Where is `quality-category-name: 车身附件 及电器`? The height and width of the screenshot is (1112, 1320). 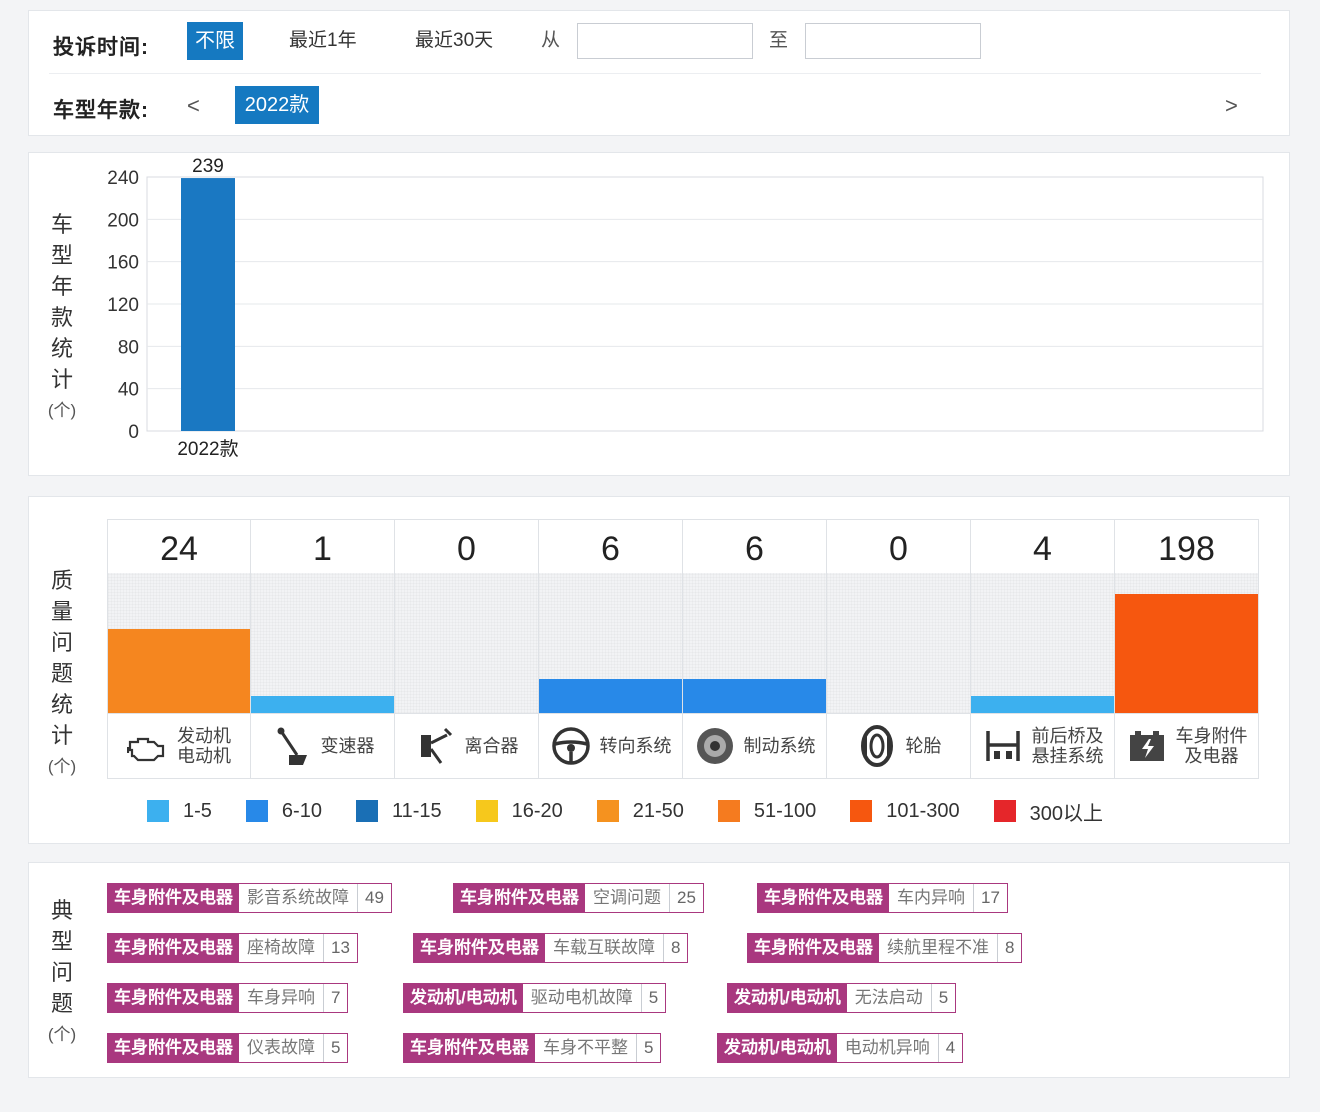
quality-category-name: 车身附件 及电器 is located at coordinates (1211, 746).